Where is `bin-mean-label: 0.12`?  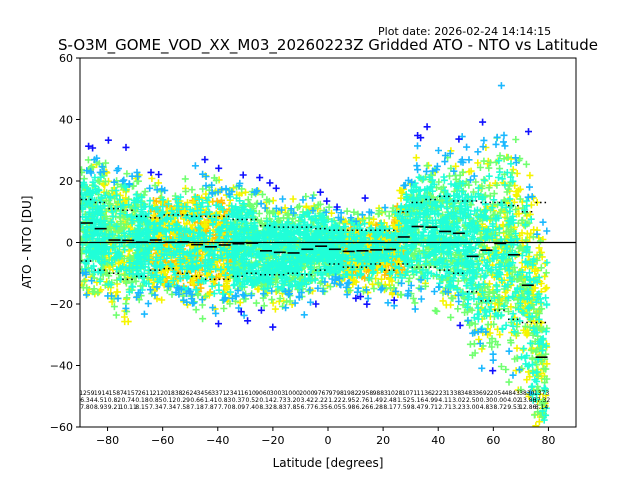 bin-mean-label: 0.12 is located at coordinates (170, 400).